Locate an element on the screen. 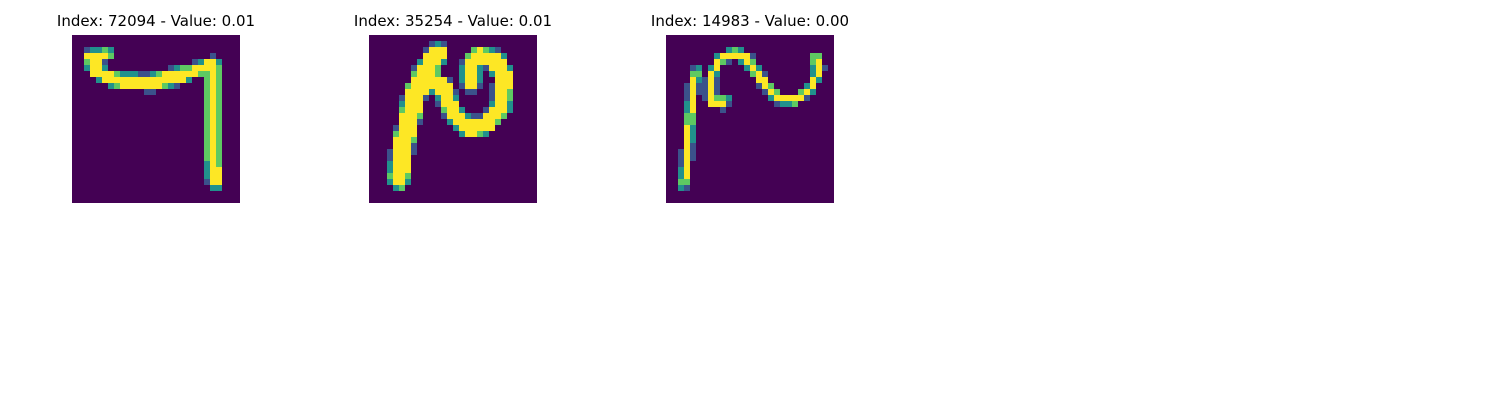 This screenshot has height=400, width=1500. image-panel-2: Index: 35254 - Value: 0.01 is located at coordinates (453, 105).